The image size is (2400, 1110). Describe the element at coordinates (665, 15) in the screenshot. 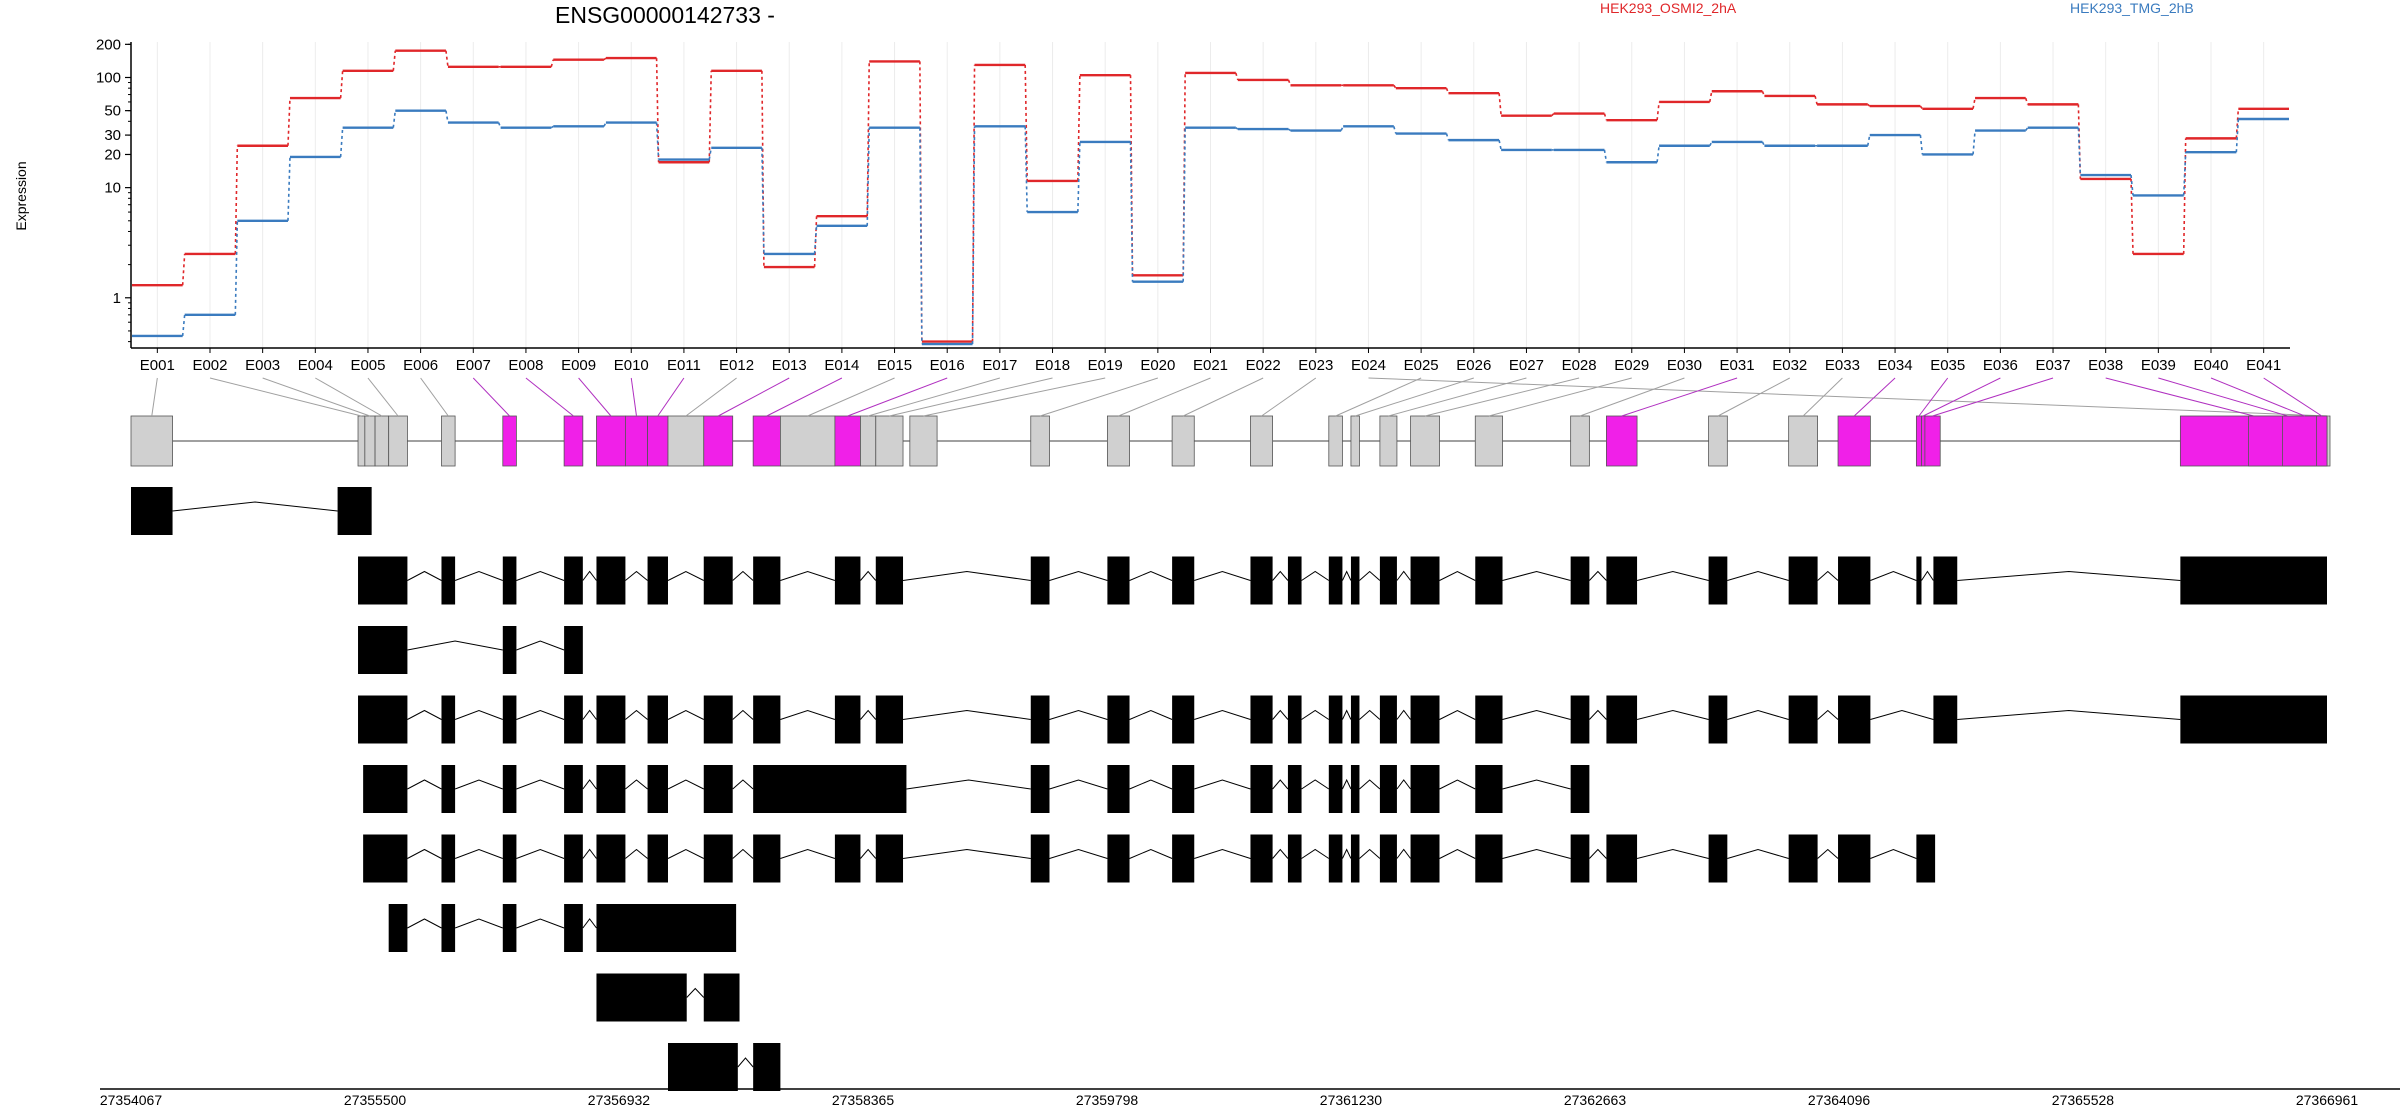

I see `chart-title: ENSG00000142733 -` at that location.